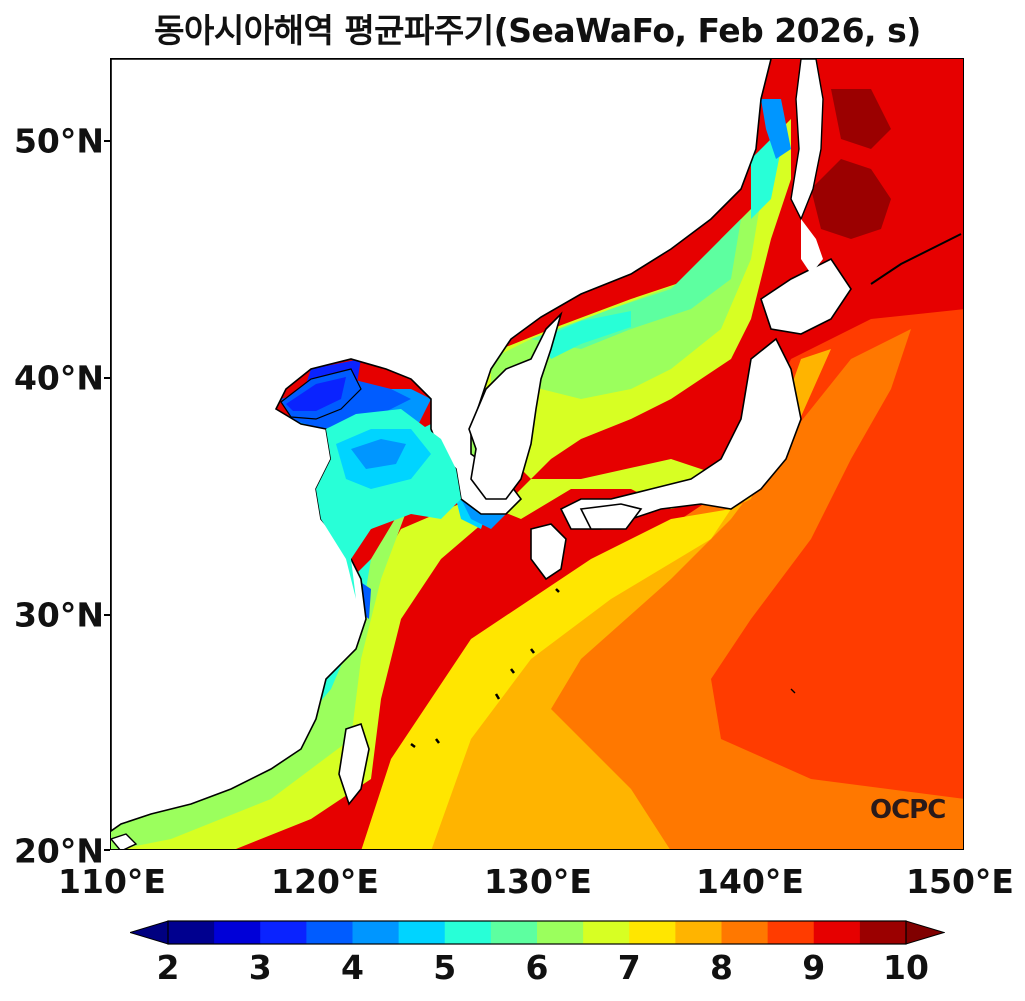  What do you see at coordinates (812, 246) in the screenshot?
I see `land-far-east` at bounding box center [812, 246].